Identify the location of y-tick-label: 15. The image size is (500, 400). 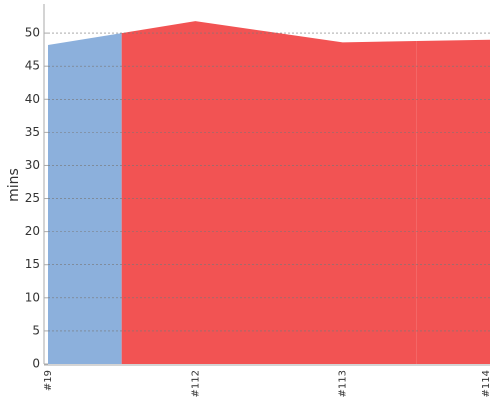
(32, 264).